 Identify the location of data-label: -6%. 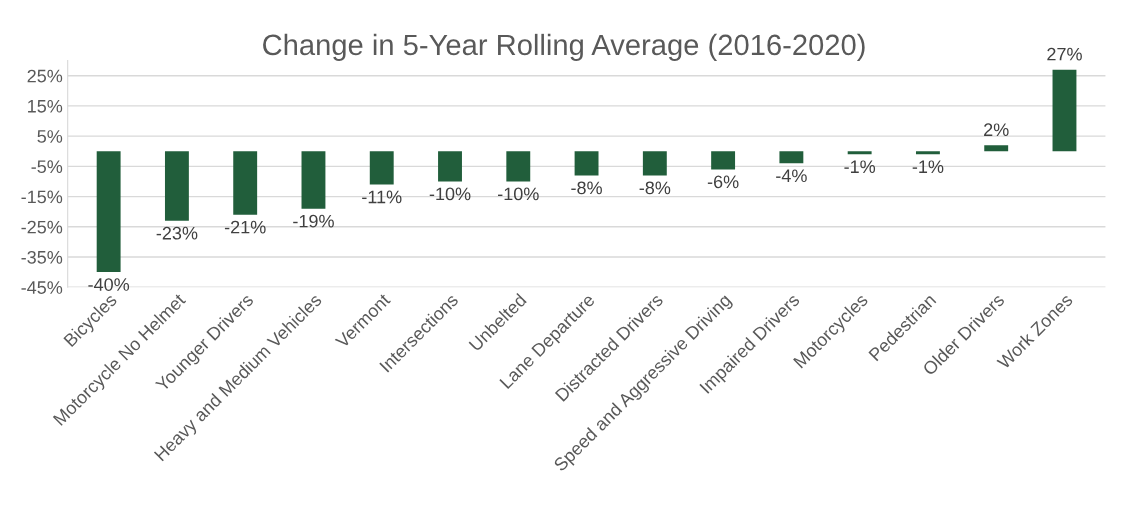
(723, 182).